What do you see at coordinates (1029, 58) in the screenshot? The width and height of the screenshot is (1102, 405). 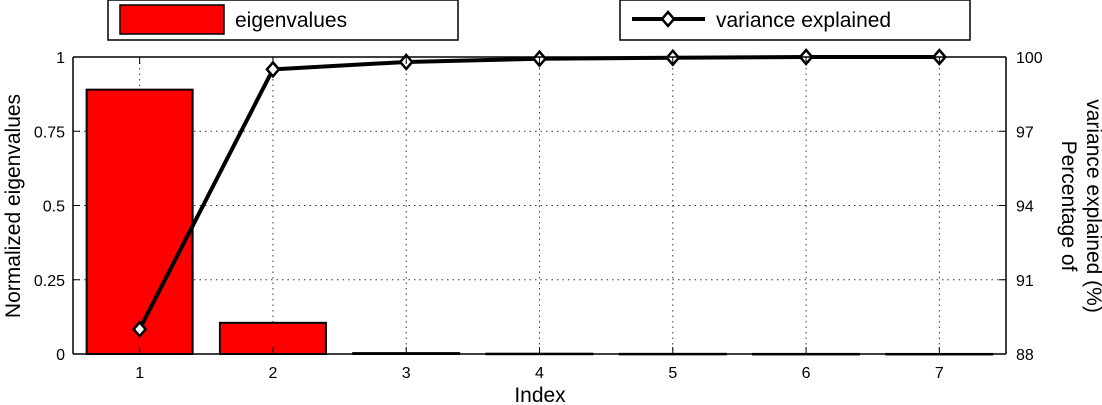 I see `y-tick-label-right: 100` at bounding box center [1029, 58].